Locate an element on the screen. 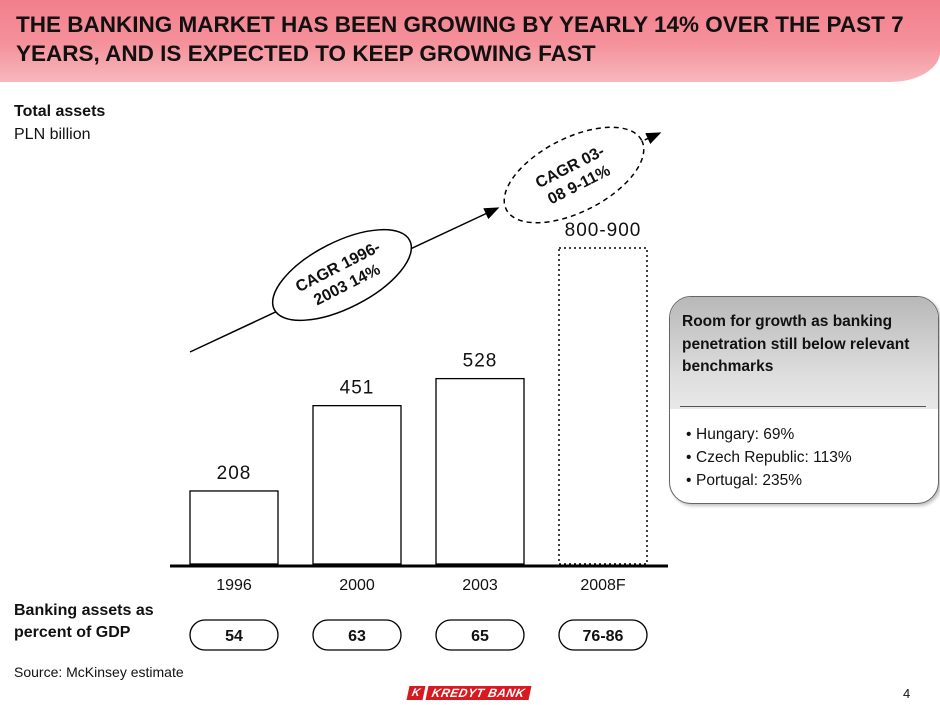 The height and width of the screenshot is (705, 940). logo-wordmark: KREDYT BANK is located at coordinates (478, 693).